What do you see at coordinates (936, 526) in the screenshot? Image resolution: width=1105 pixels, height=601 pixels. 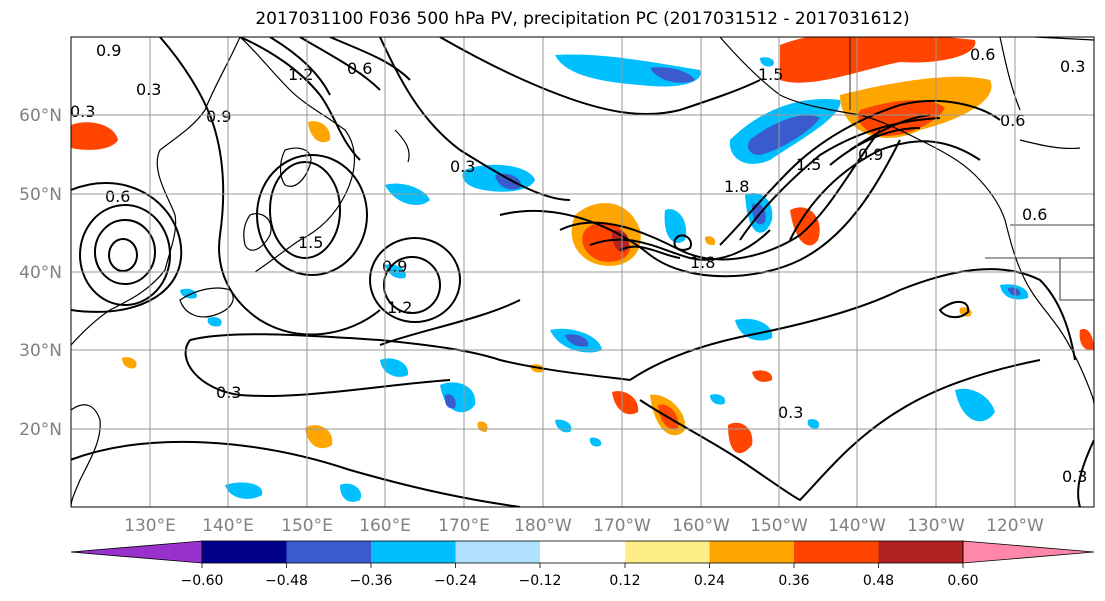 I see `lon-label: 130°W` at bounding box center [936, 526].